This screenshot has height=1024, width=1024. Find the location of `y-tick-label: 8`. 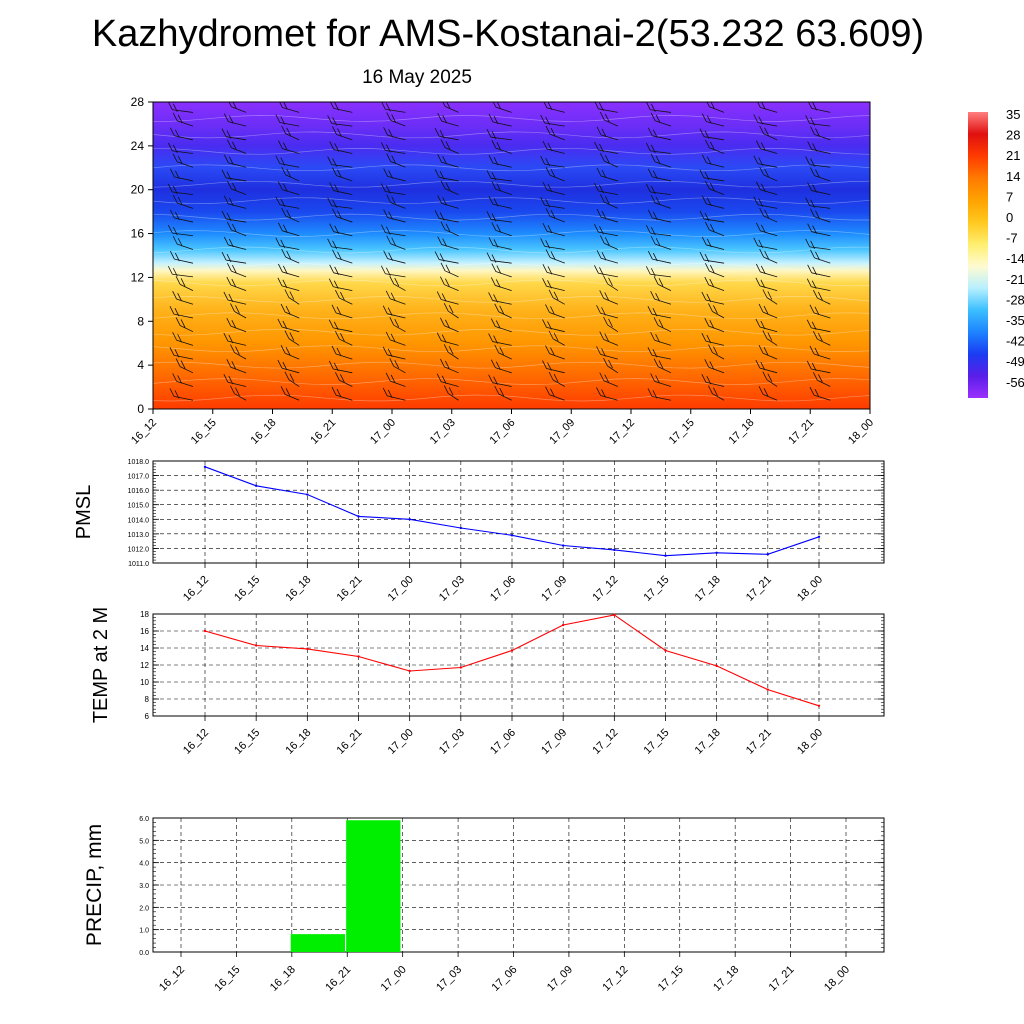

y-tick-label: 8 is located at coordinates (147, 699).